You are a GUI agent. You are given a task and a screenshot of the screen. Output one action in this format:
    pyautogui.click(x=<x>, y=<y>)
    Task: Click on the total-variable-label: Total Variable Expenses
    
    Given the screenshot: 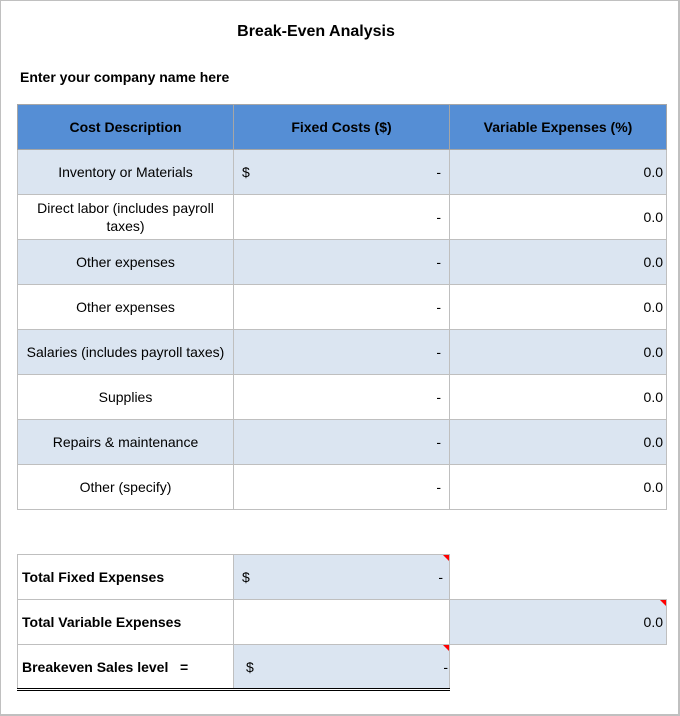 What is the action you would take?
    pyautogui.click(x=125, y=622)
    